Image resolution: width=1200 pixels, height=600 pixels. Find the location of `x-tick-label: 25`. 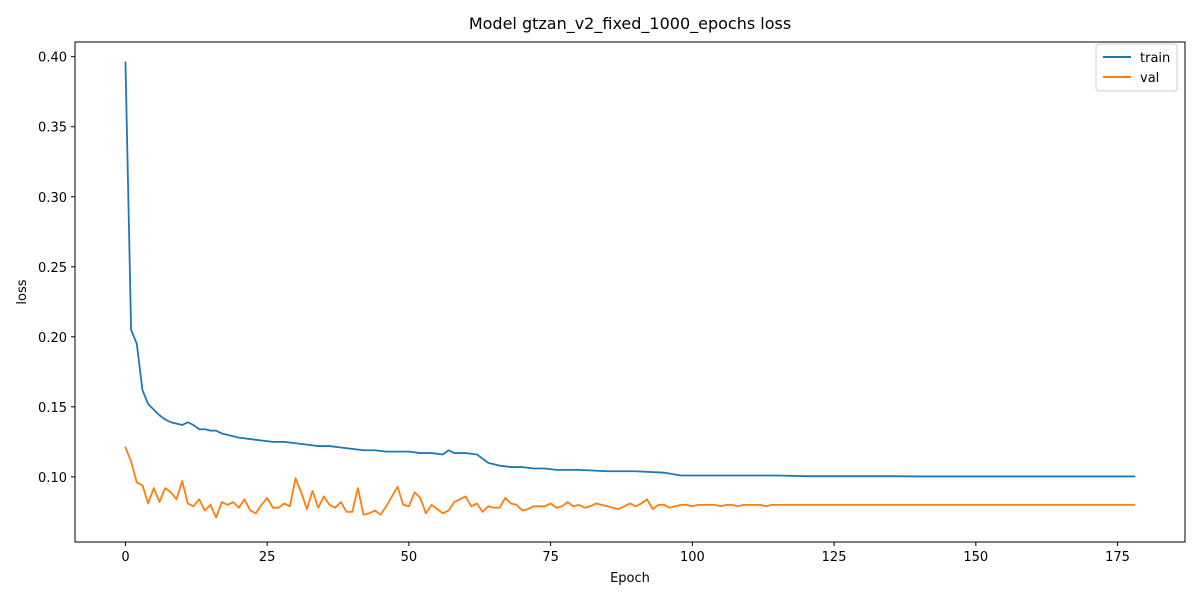

x-tick-label: 25 is located at coordinates (267, 557).